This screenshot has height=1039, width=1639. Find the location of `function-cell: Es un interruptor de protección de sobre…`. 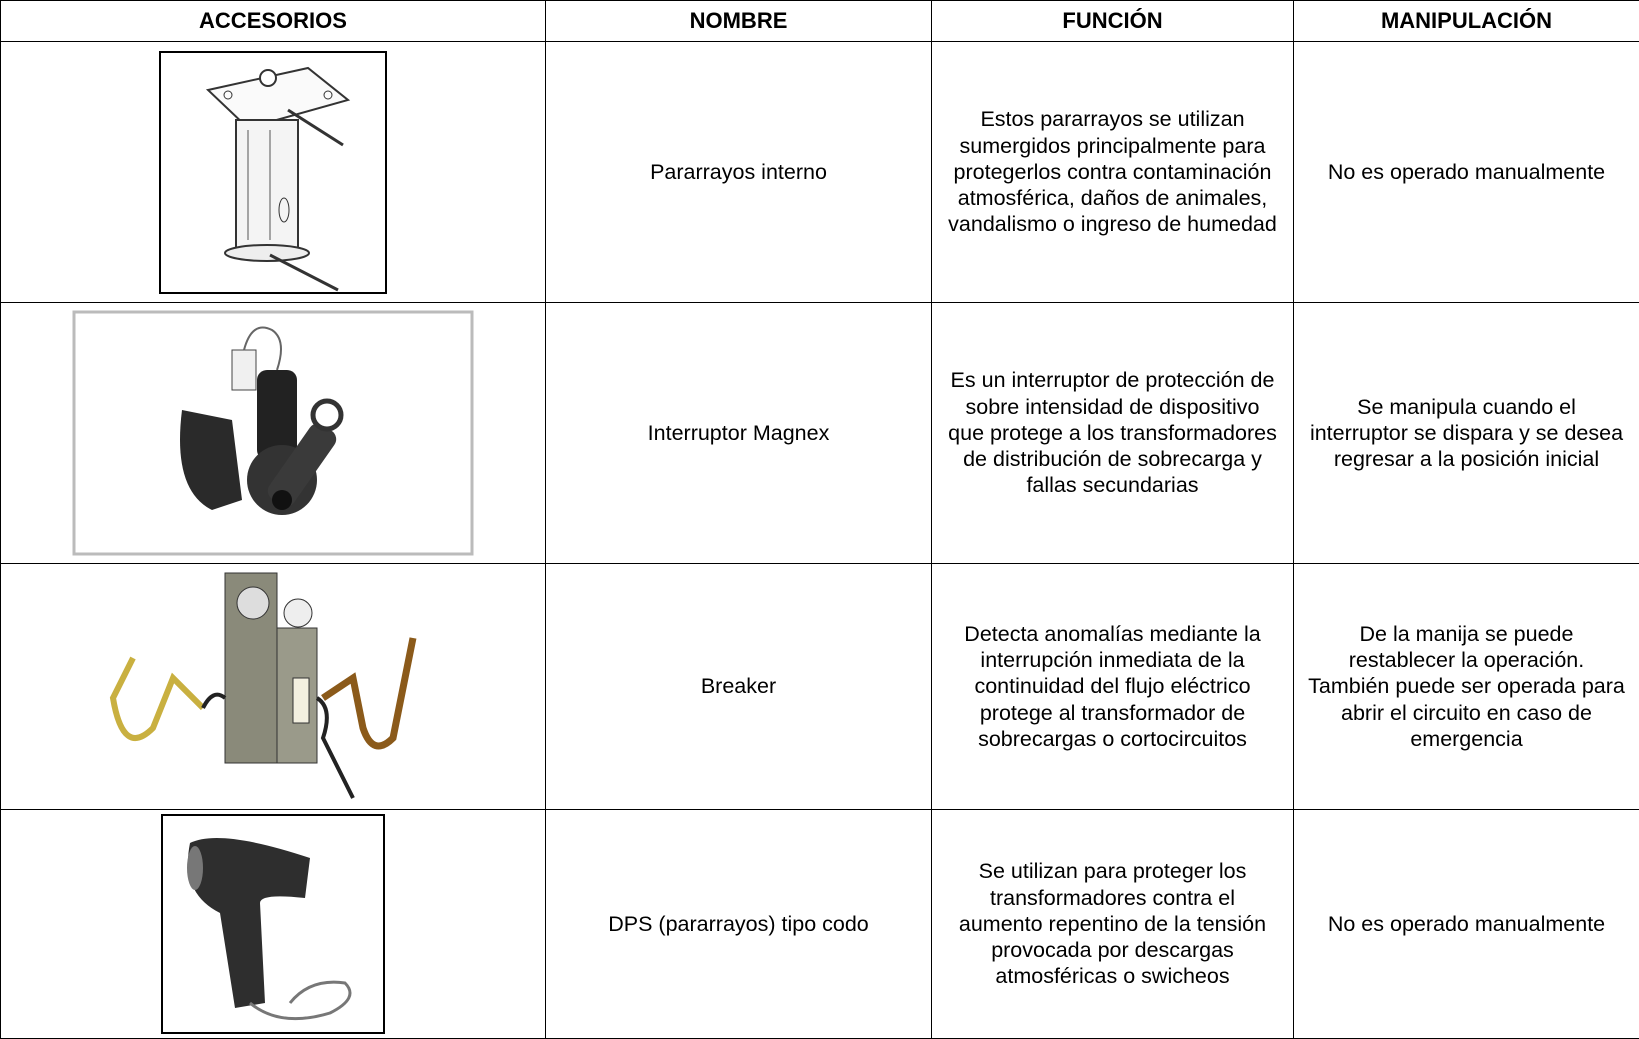

function-cell: Es un interruptor de protección de sobre… is located at coordinates (1112, 433).